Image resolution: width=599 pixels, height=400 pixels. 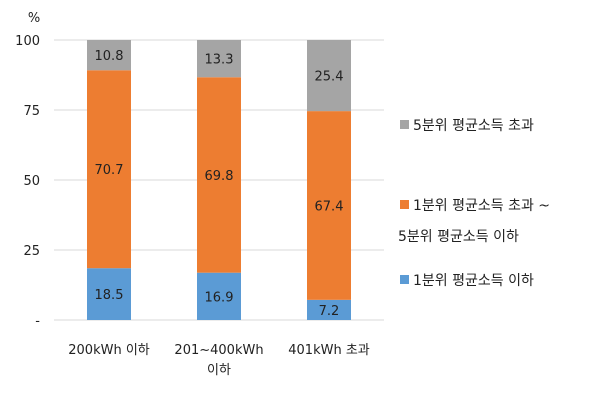 I want to click on y-axis: - 25 50 75 100, so click(x=27, y=181).